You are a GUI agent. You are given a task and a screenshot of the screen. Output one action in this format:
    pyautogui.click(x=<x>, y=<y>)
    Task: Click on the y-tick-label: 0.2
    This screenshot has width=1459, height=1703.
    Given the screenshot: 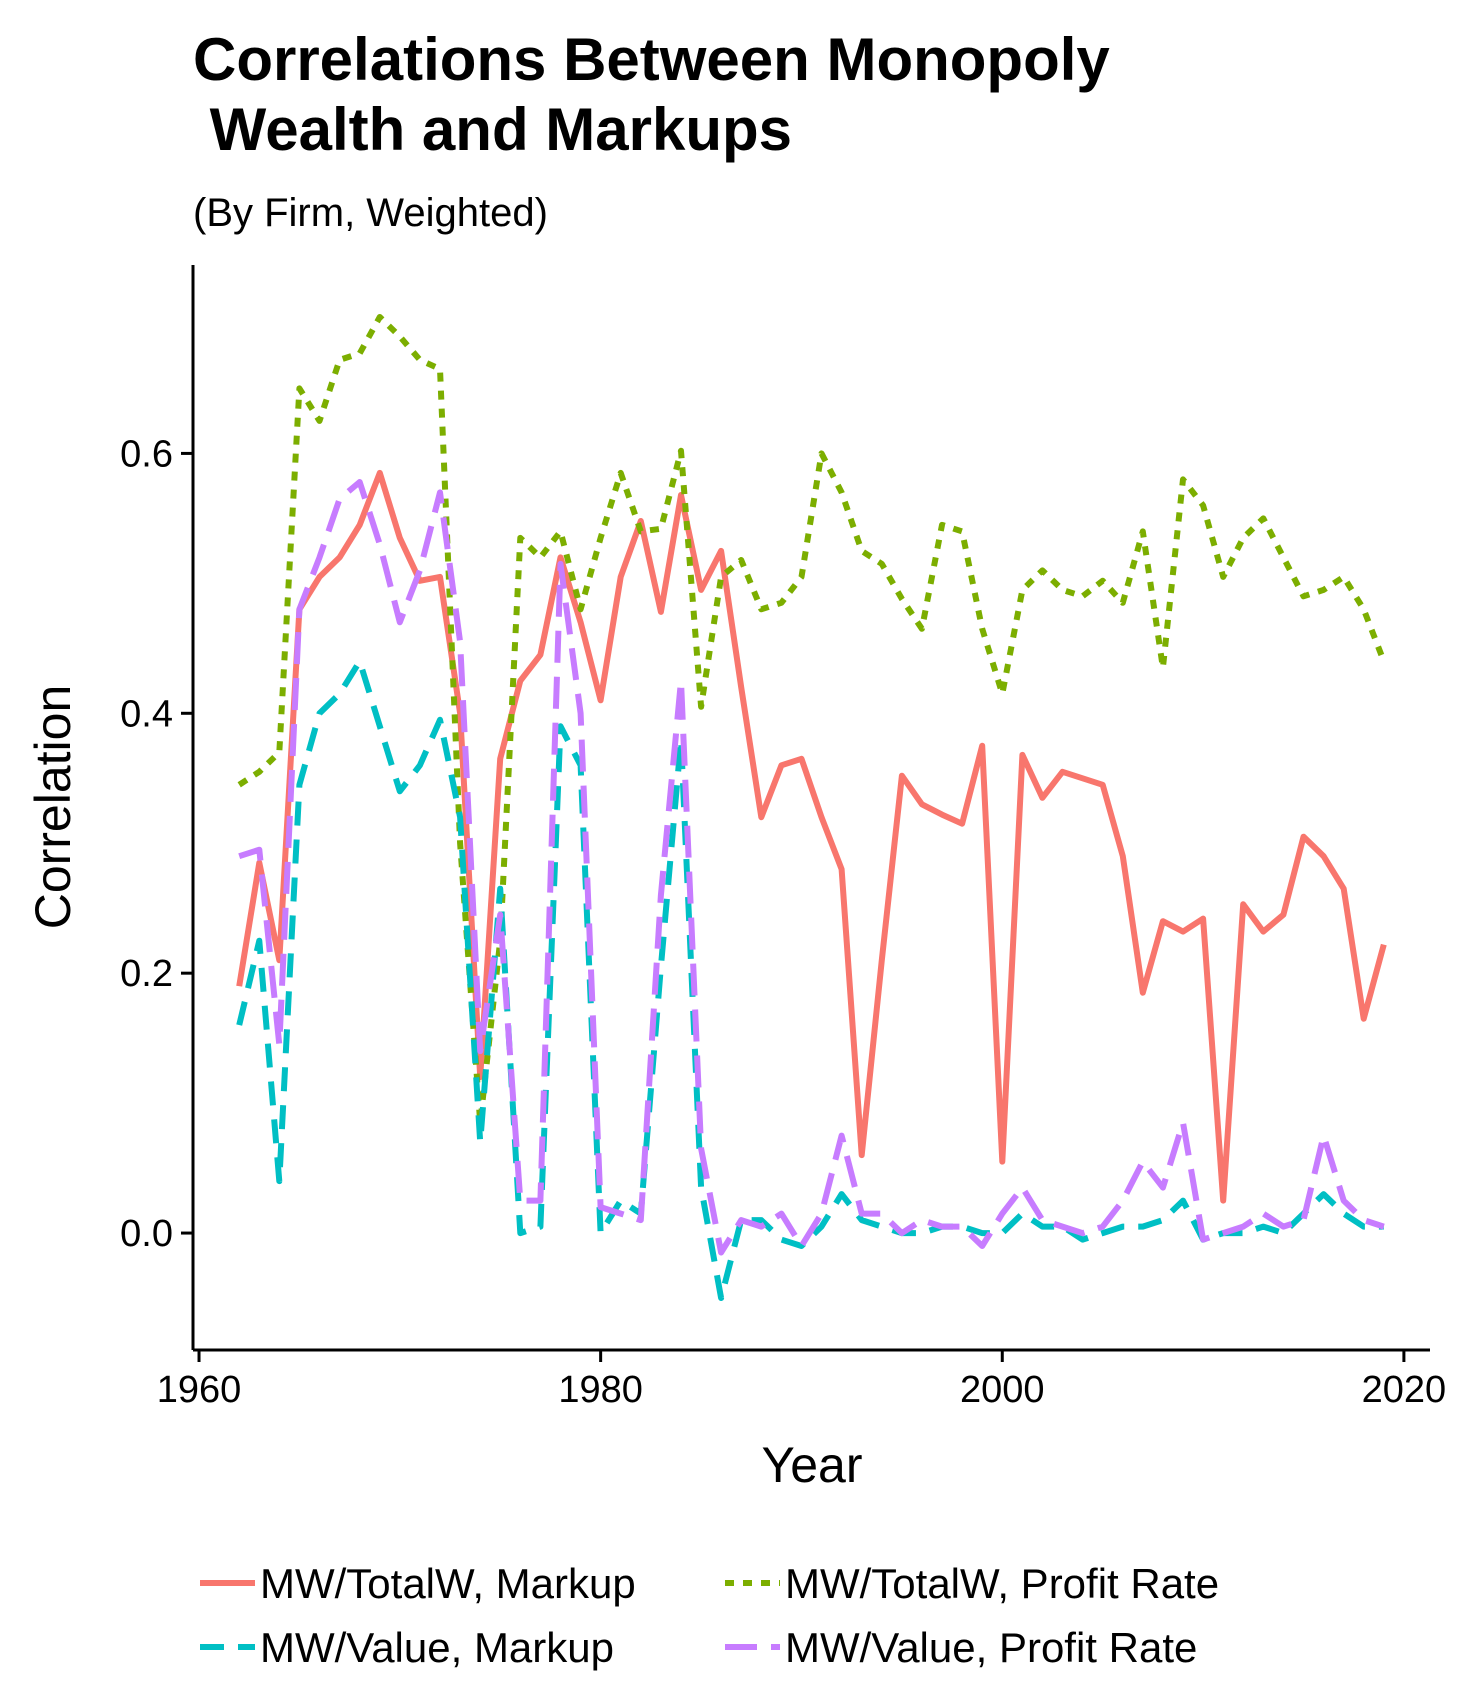 What is the action you would take?
    pyautogui.click(x=146, y=974)
    